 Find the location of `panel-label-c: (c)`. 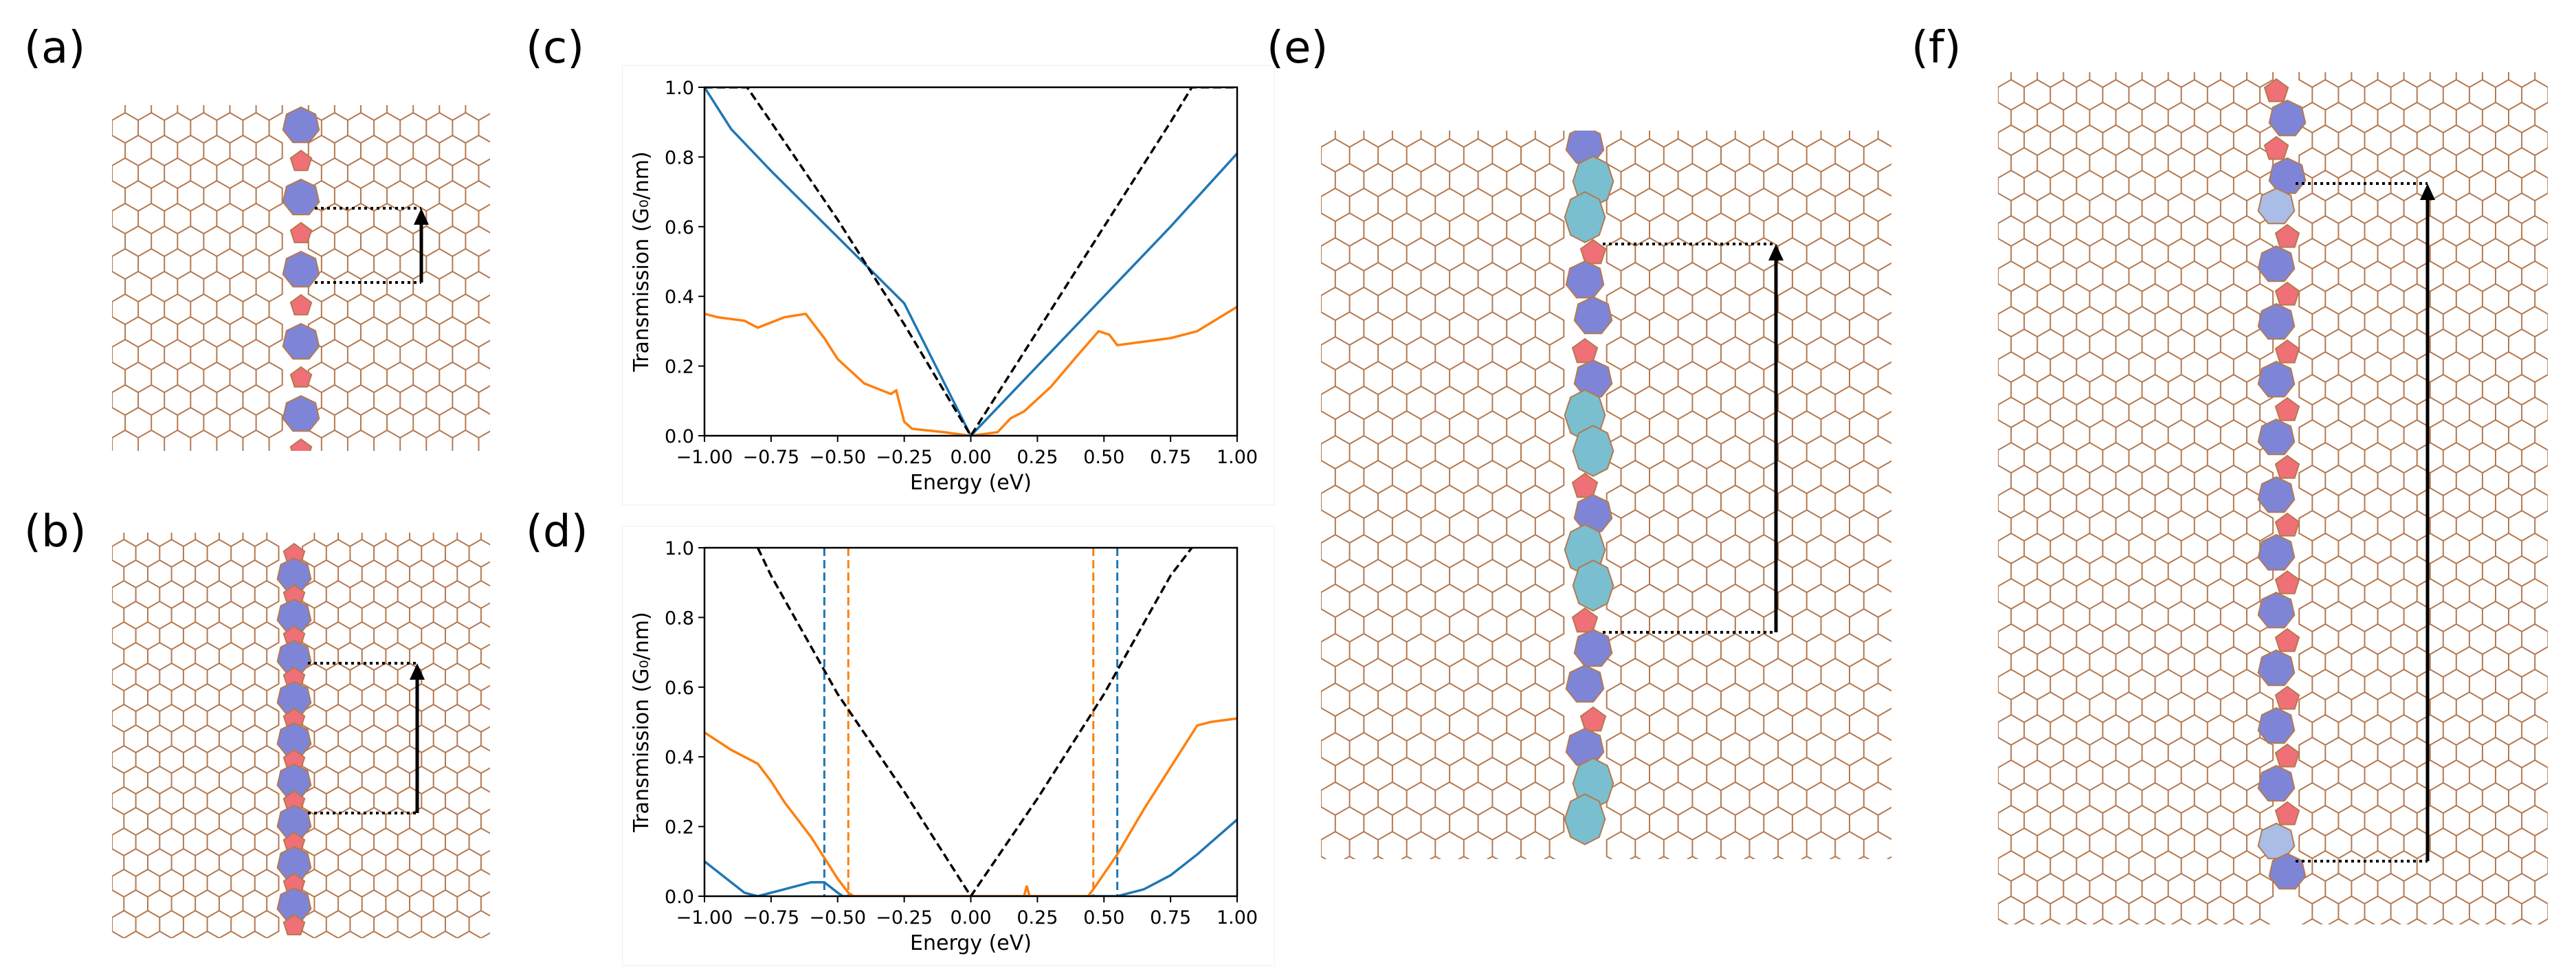

panel-label-c: (c) is located at coordinates (555, 48).